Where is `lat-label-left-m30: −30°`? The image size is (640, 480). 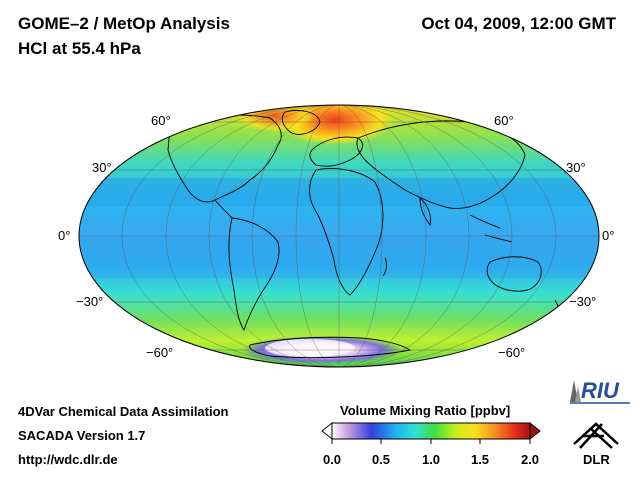 lat-label-left-m30: −30° is located at coordinates (90, 301).